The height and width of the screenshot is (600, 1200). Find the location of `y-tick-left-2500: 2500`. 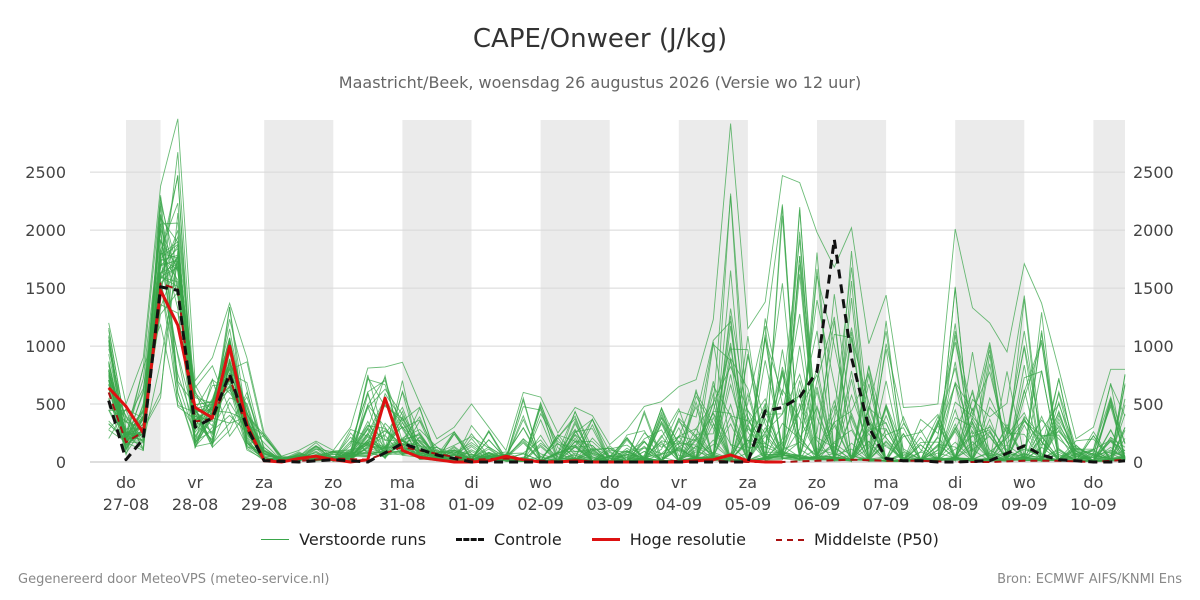

y-tick-left-2500: 2500 is located at coordinates (45, 172).